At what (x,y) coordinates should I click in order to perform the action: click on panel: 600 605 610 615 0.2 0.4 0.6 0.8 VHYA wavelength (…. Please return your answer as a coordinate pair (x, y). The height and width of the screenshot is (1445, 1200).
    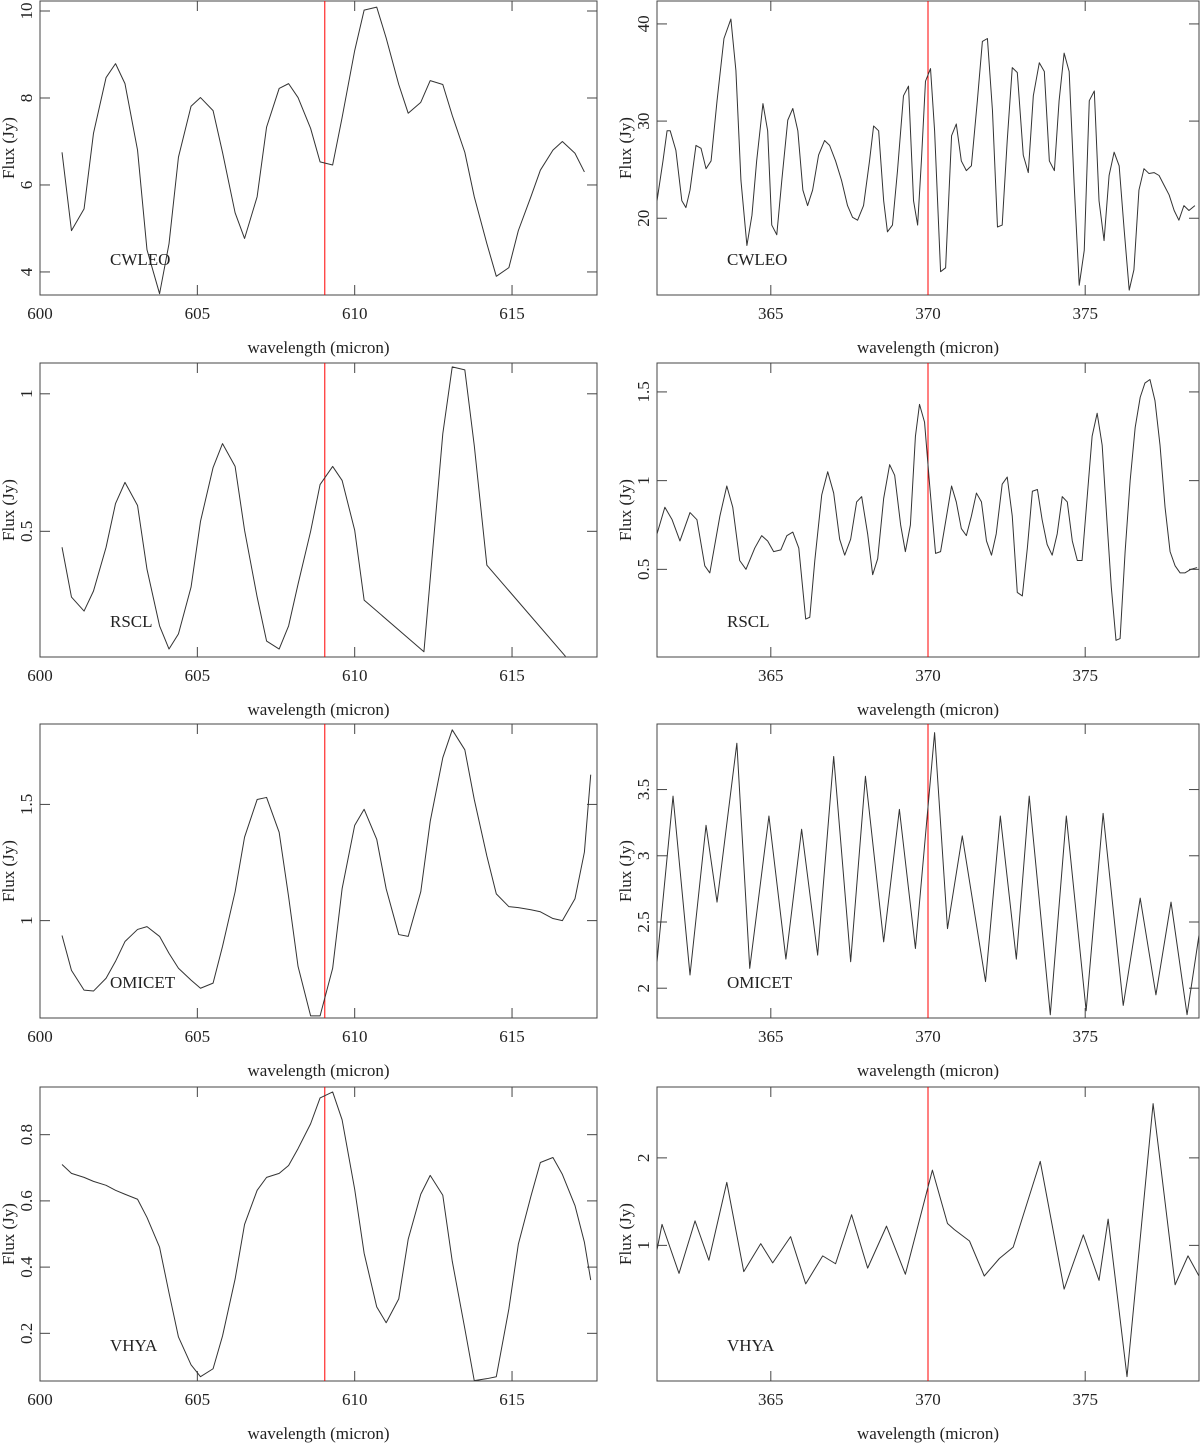
    Looking at the image, I should click on (299, 1264).